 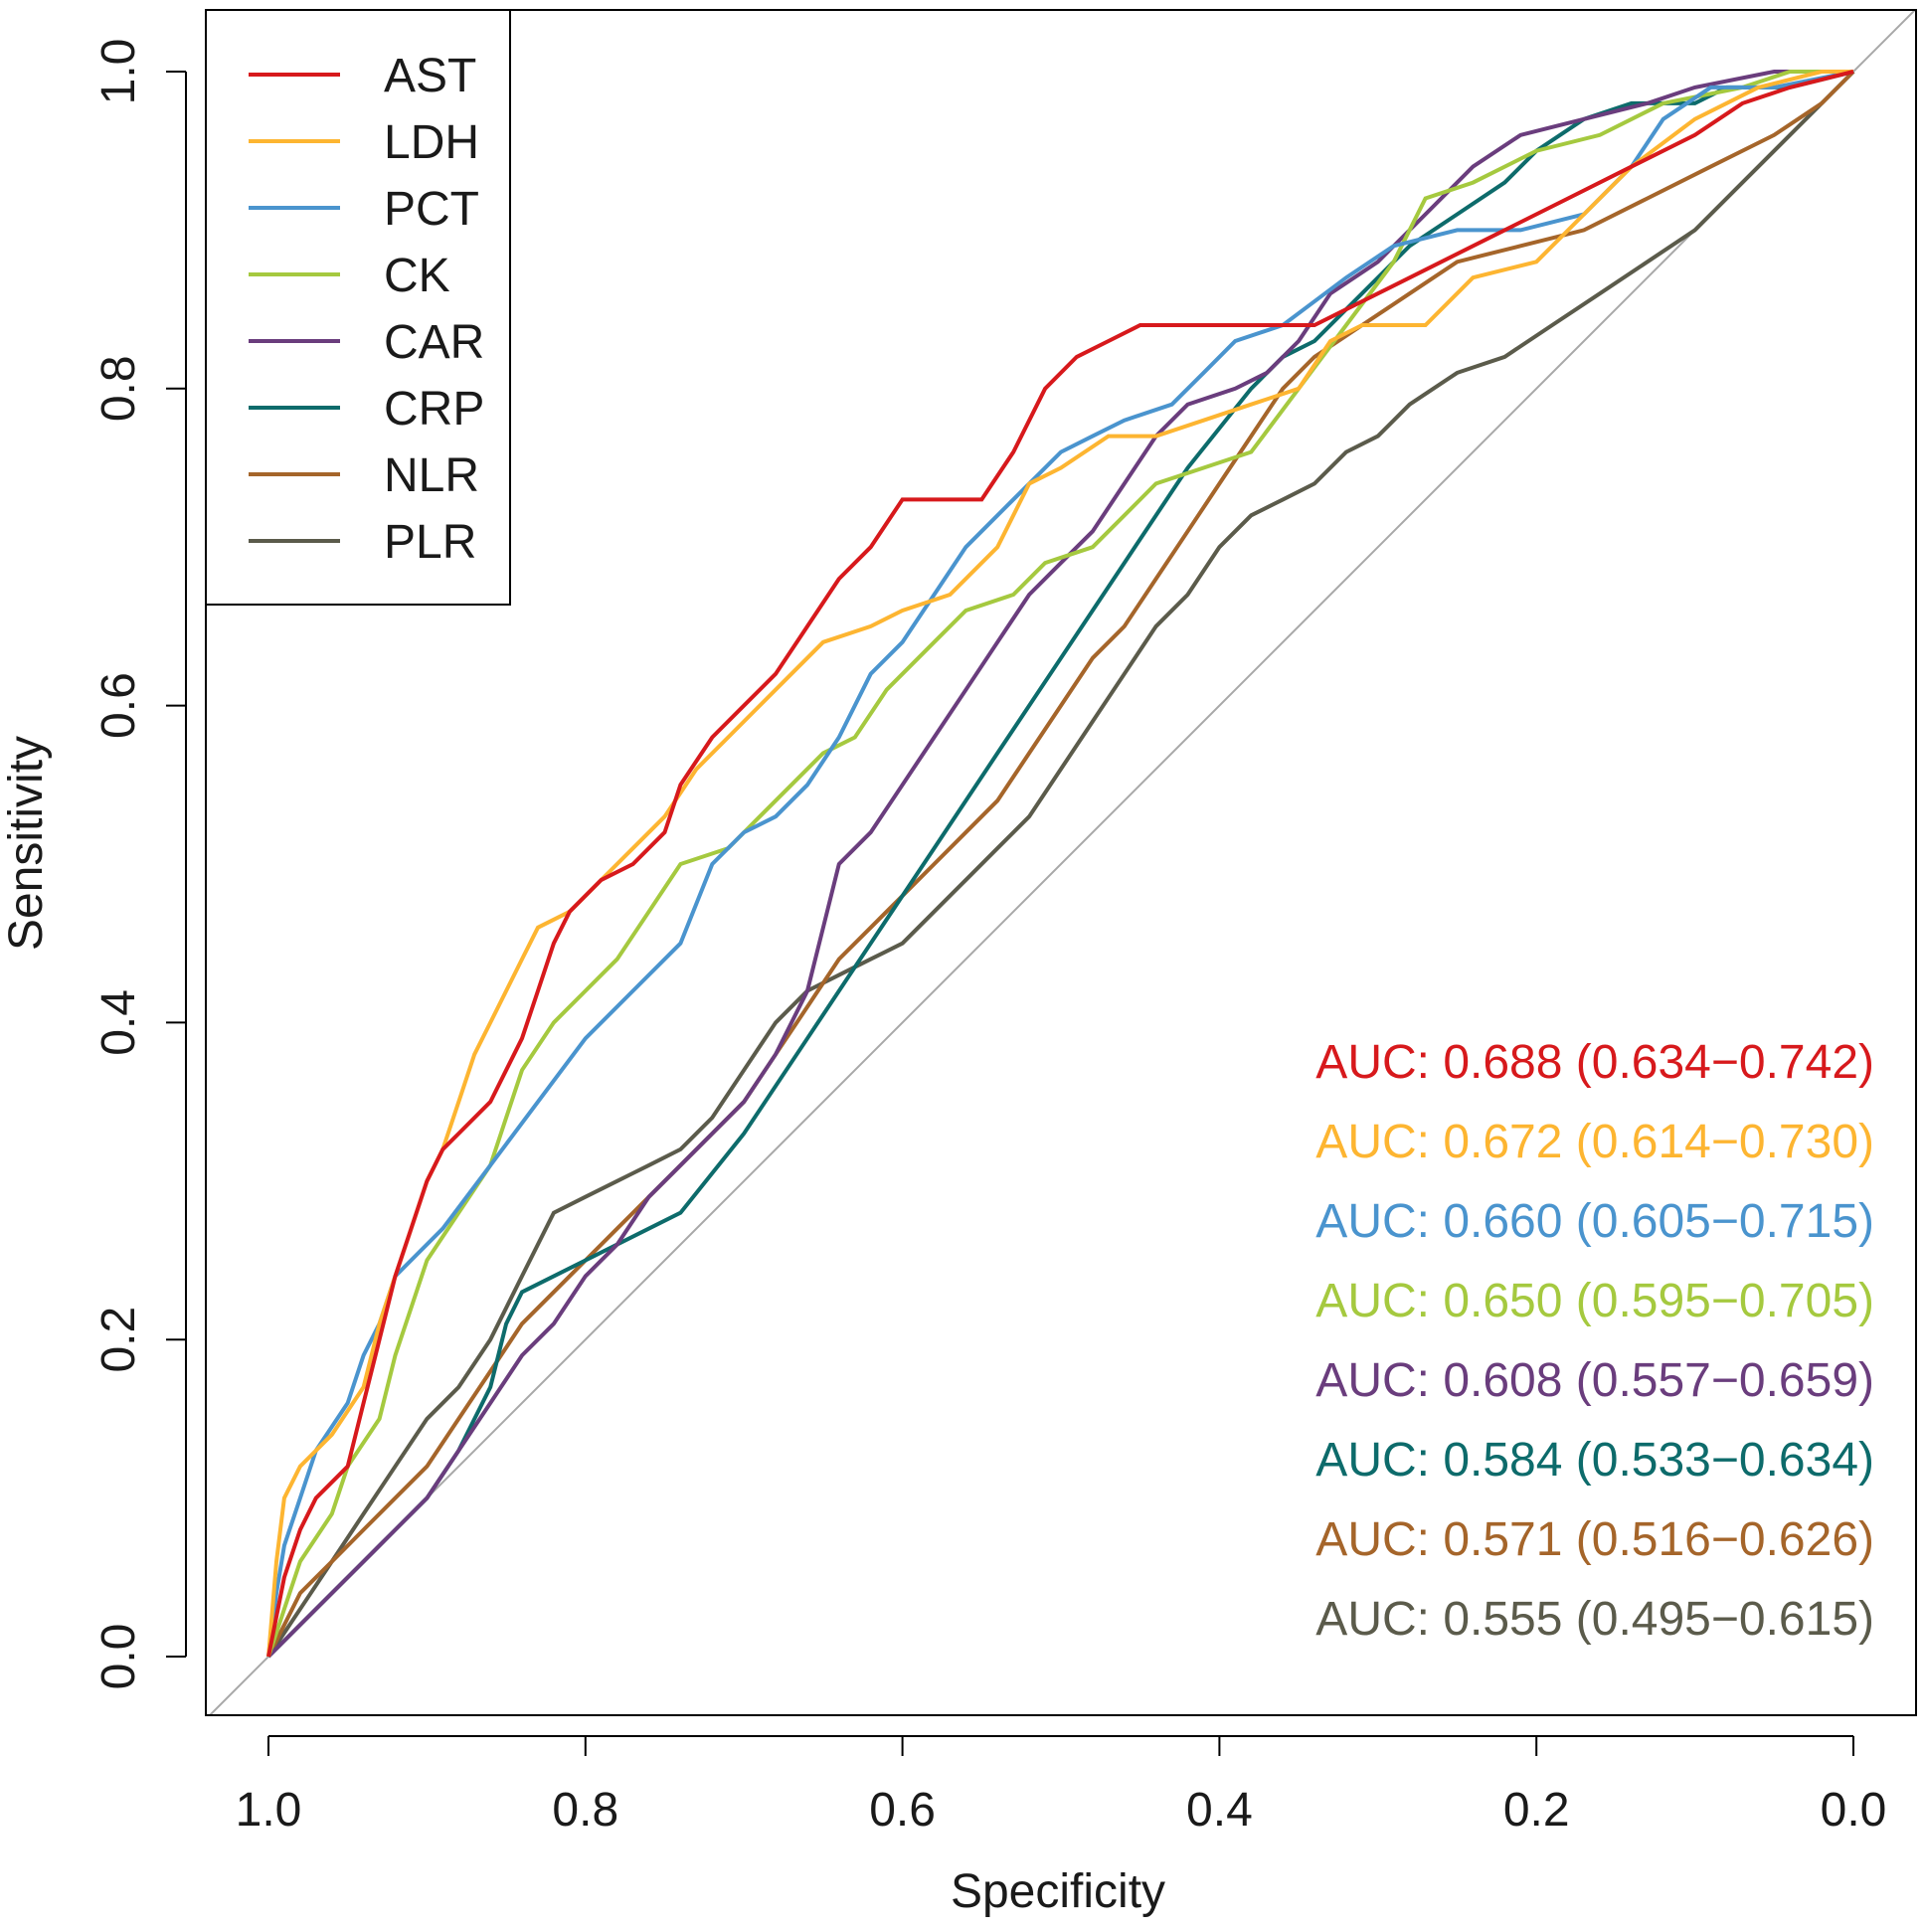 I want to click on x-tick-label: 1.0, so click(x=269, y=1810).